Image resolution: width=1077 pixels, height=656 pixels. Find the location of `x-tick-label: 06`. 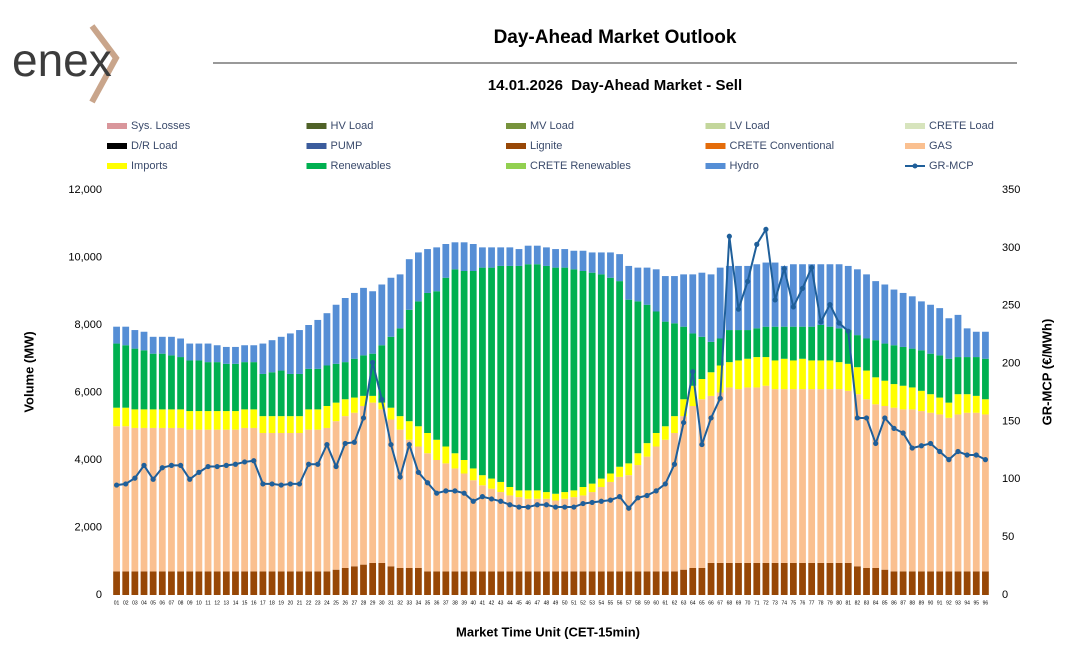

x-tick-label: 06 is located at coordinates (163, 603).